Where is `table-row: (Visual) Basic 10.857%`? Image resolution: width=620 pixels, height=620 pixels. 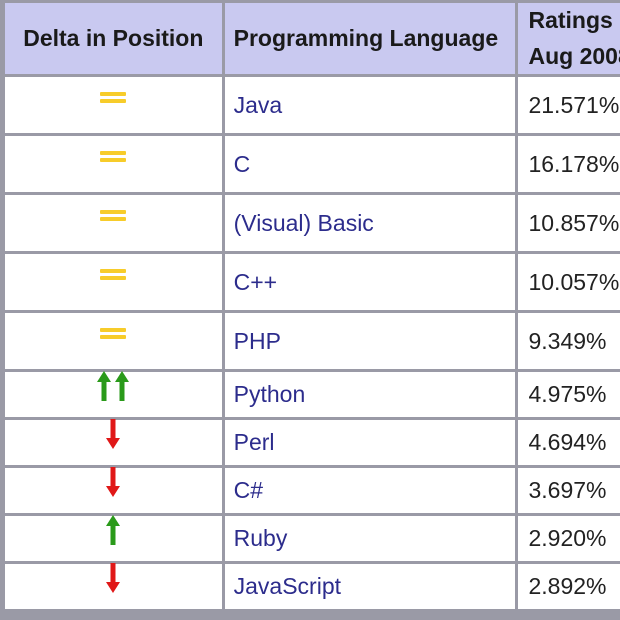 table-row: (Visual) Basic 10.857% is located at coordinates (312, 223).